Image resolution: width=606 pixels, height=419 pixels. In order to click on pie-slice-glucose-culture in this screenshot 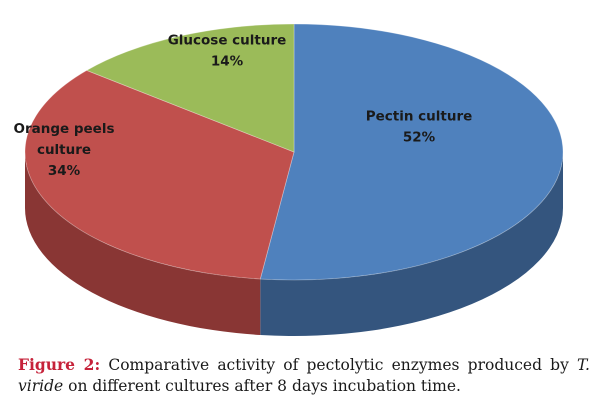, I will do `click(190, 88)`.